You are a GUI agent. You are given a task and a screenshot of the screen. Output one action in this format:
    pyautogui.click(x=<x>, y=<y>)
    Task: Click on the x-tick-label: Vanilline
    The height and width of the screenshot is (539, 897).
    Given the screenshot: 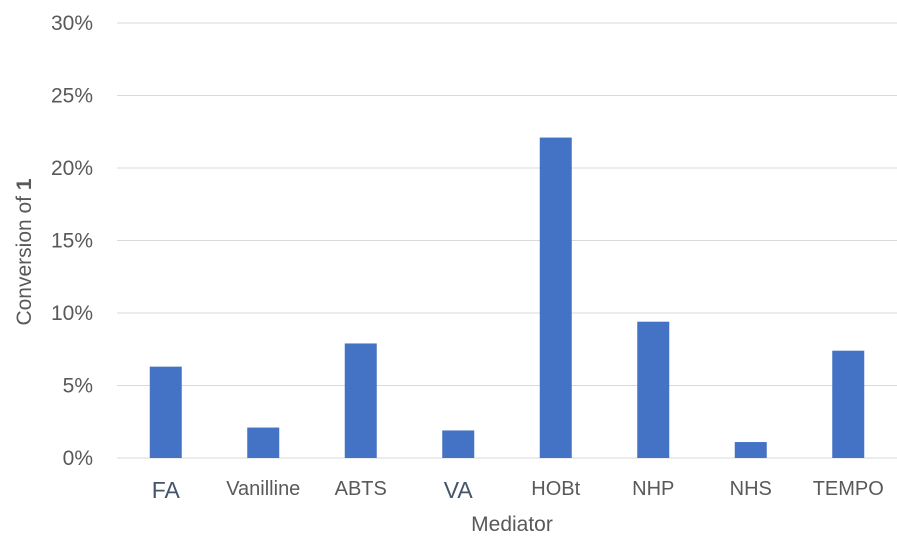 What is the action you would take?
    pyautogui.click(x=263, y=489)
    